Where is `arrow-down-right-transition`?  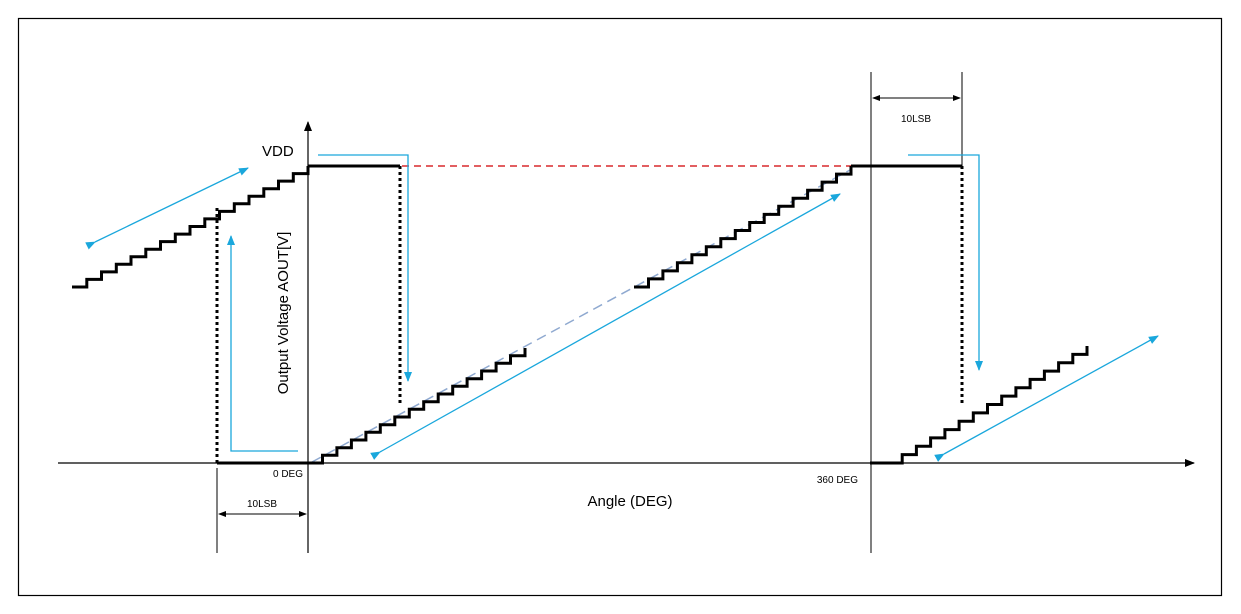
arrow-down-right-transition is located at coordinates (945, 262).